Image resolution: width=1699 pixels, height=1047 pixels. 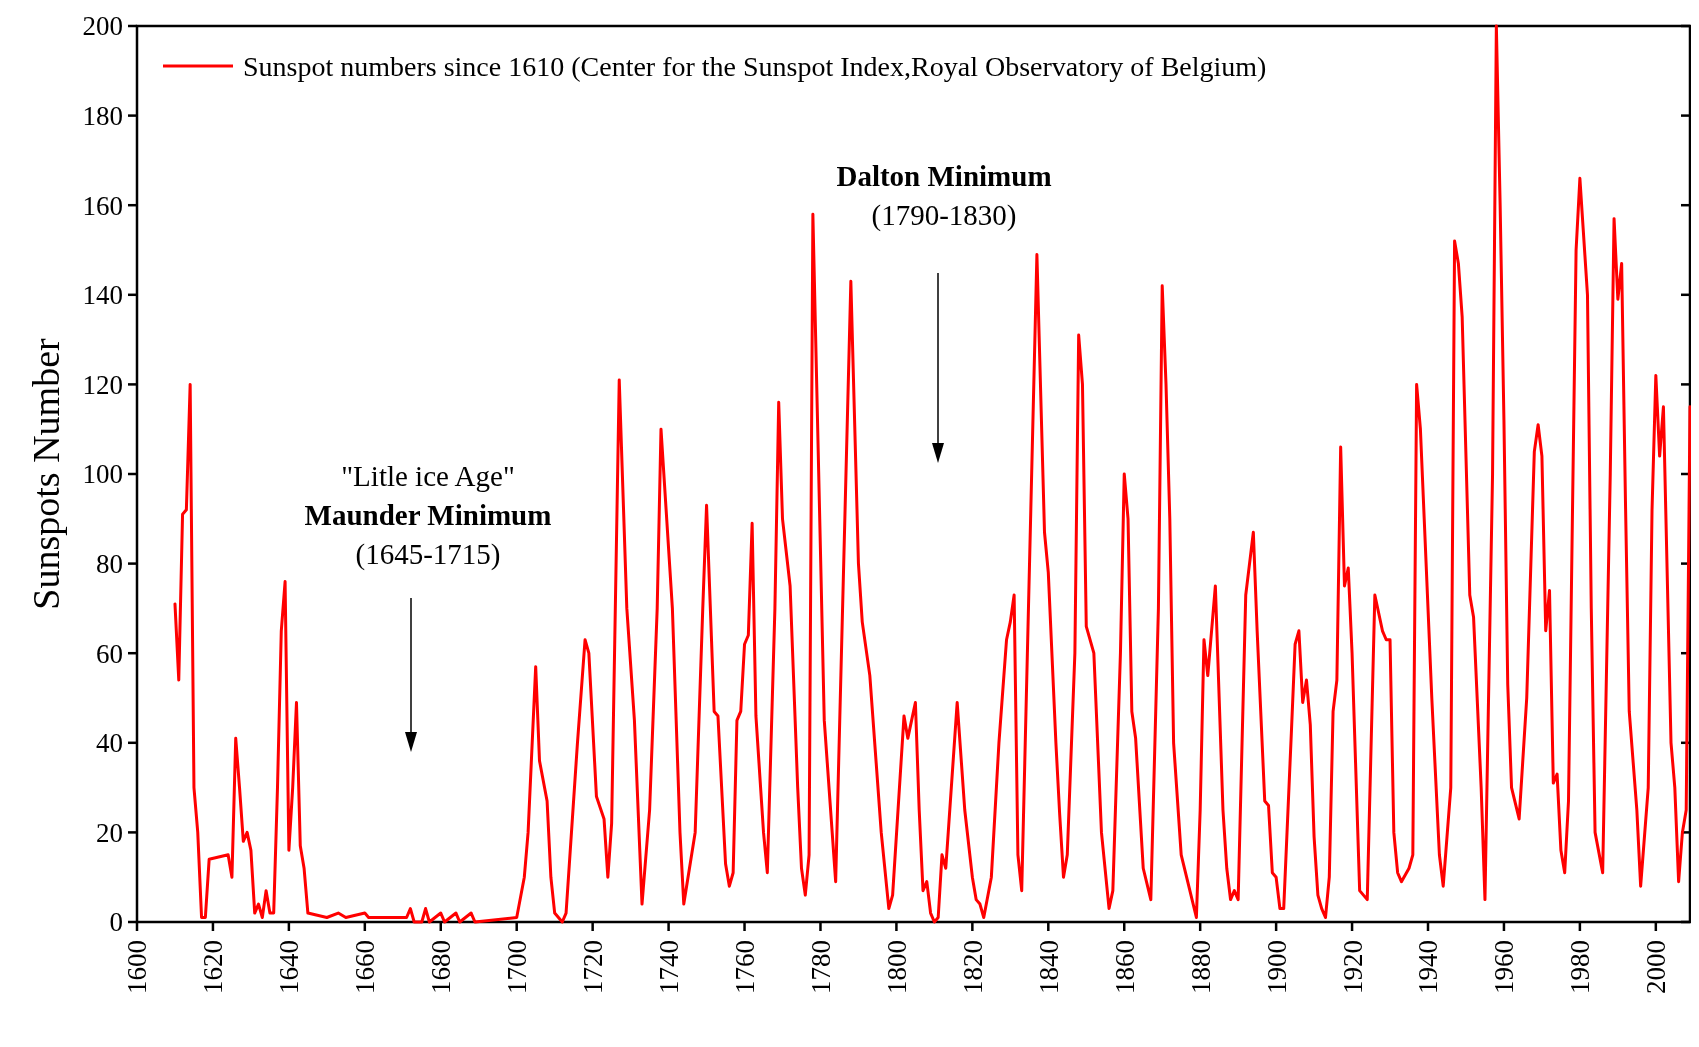 What do you see at coordinates (944, 196) in the screenshot?
I see `annotation: Dalton Minimum (1790-1830)` at bounding box center [944, 196].